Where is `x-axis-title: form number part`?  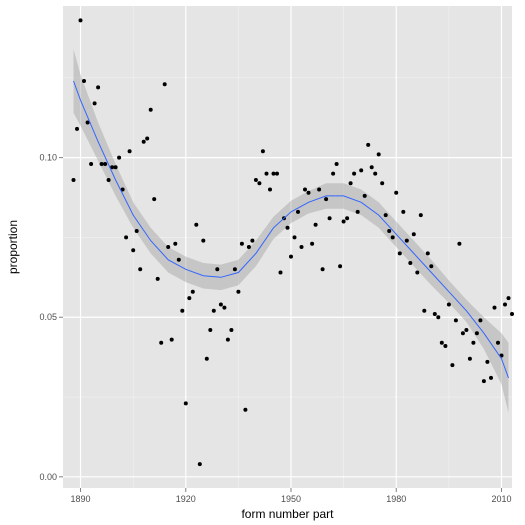
x-axis-title: form number part is located at coordinates (287, 514).